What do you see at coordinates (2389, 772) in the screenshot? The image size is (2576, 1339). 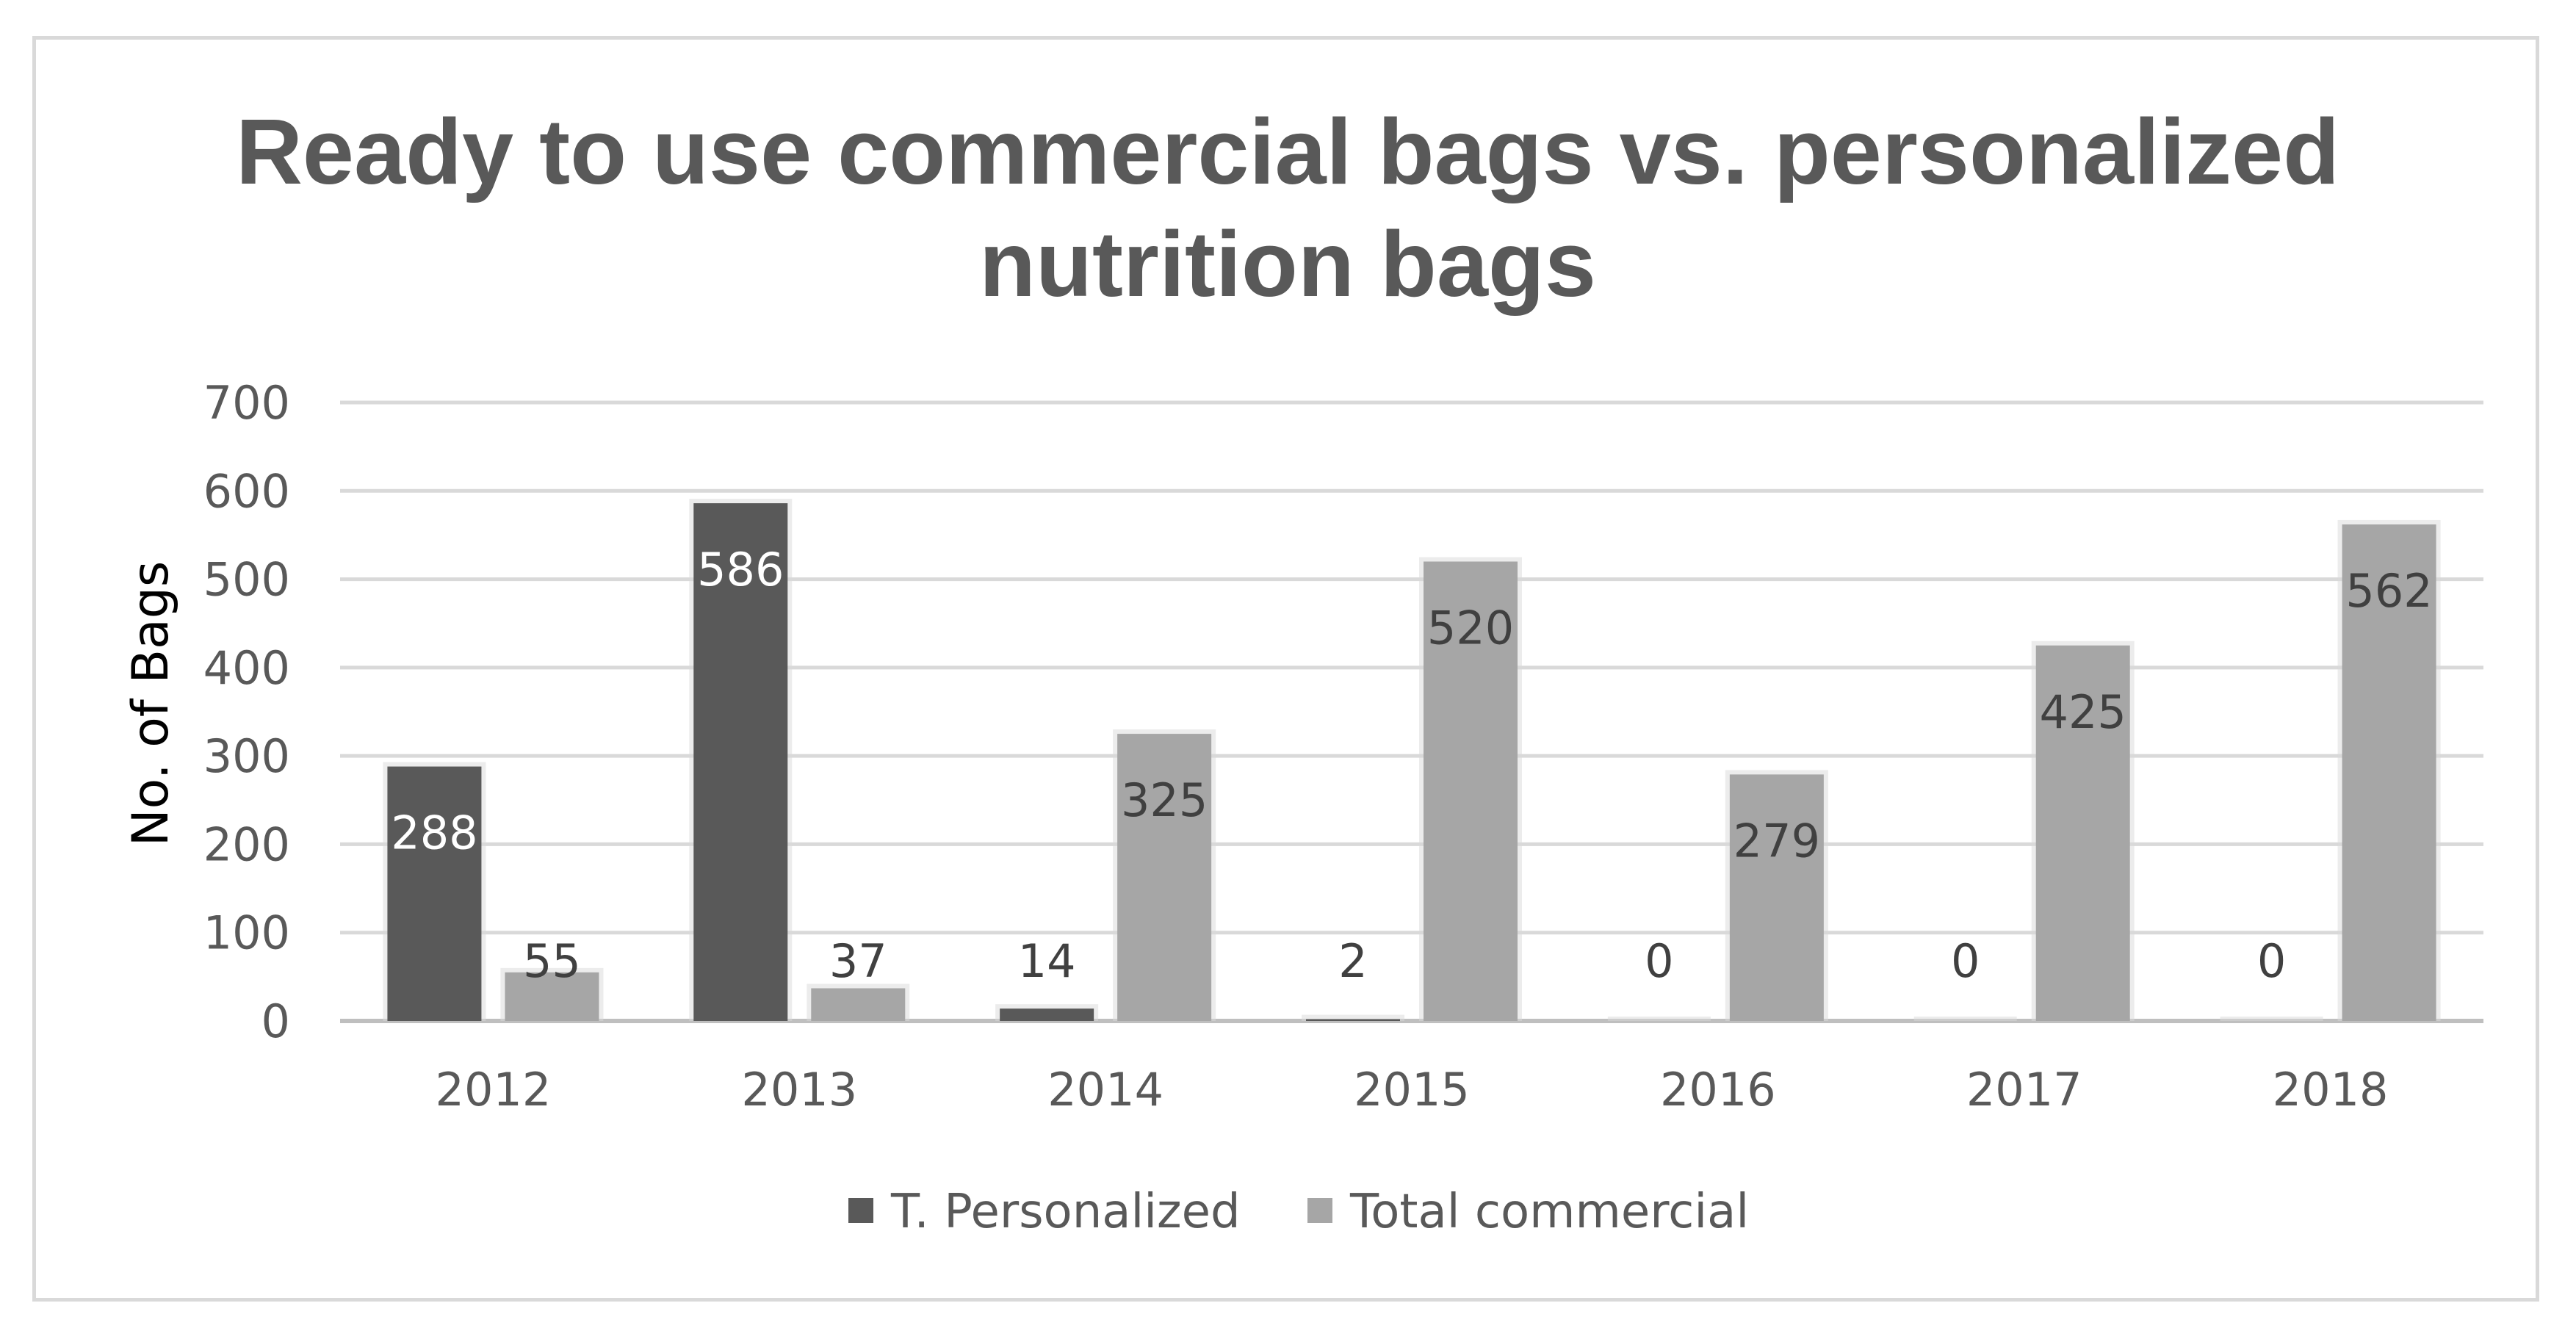 I see `bar-commercial-2018` at bounding box center [2389, 772].